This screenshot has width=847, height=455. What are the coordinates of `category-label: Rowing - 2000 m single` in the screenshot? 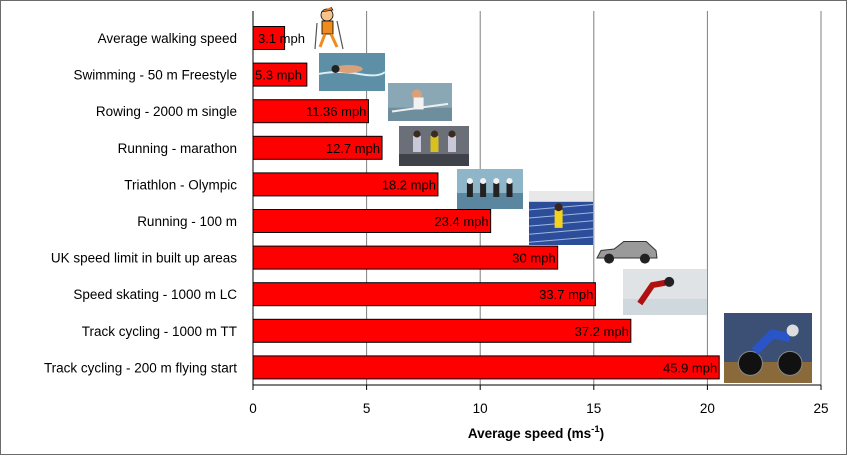 It's located at (166, 111).